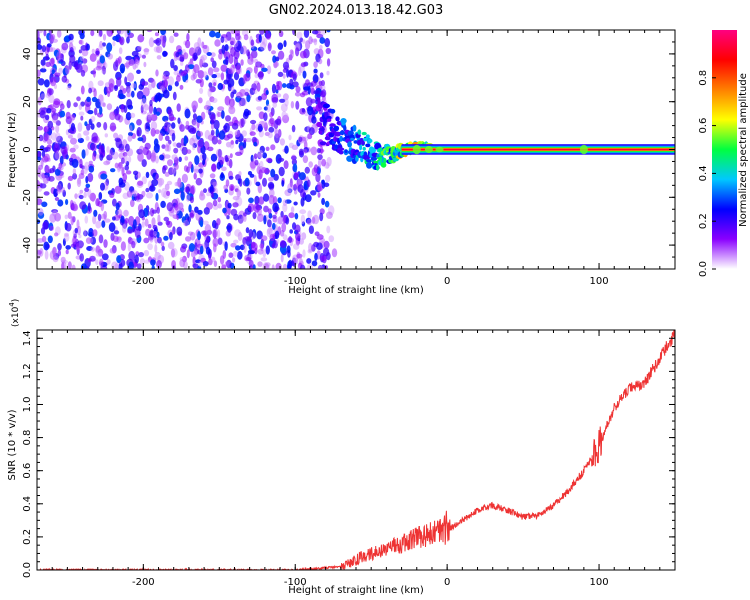 The image size is (750, 600). I want to click on band-bump, so click(583, 149).